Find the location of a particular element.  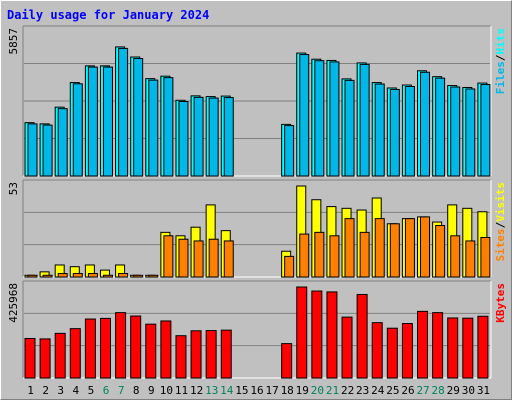

x-tick-label: 17 is located at coordinates (271, 390).